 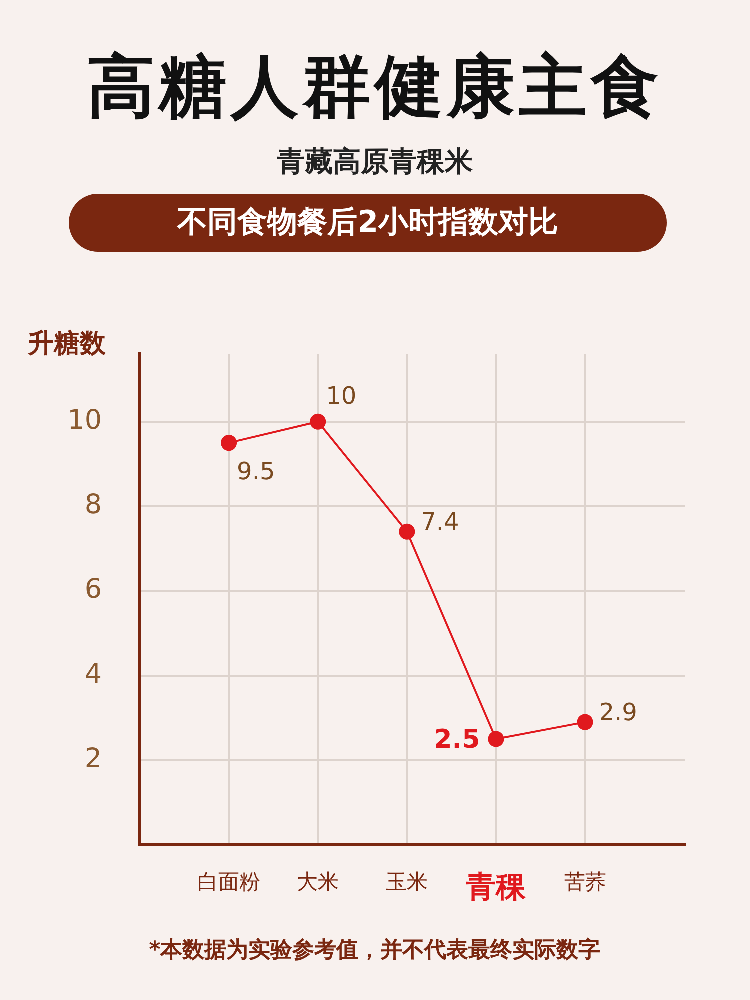 What do you see at coordinates (618, 712) in the screenshot?
I see `data-label: 2.9` at bounding box center [618, 712].